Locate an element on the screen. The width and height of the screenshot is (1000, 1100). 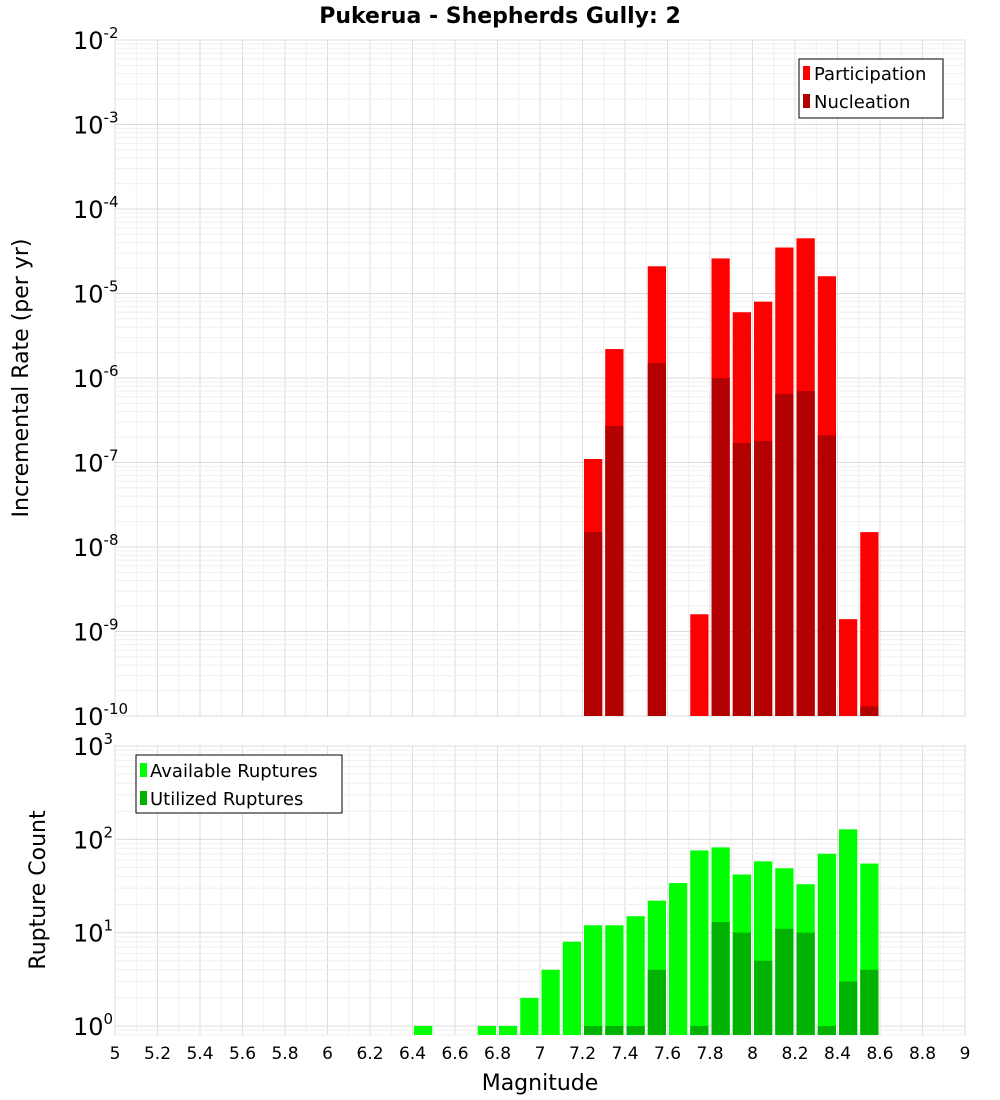
legend-utilized-ruptures-label: Utilized Ruptures is located at coordinates (226, 799).